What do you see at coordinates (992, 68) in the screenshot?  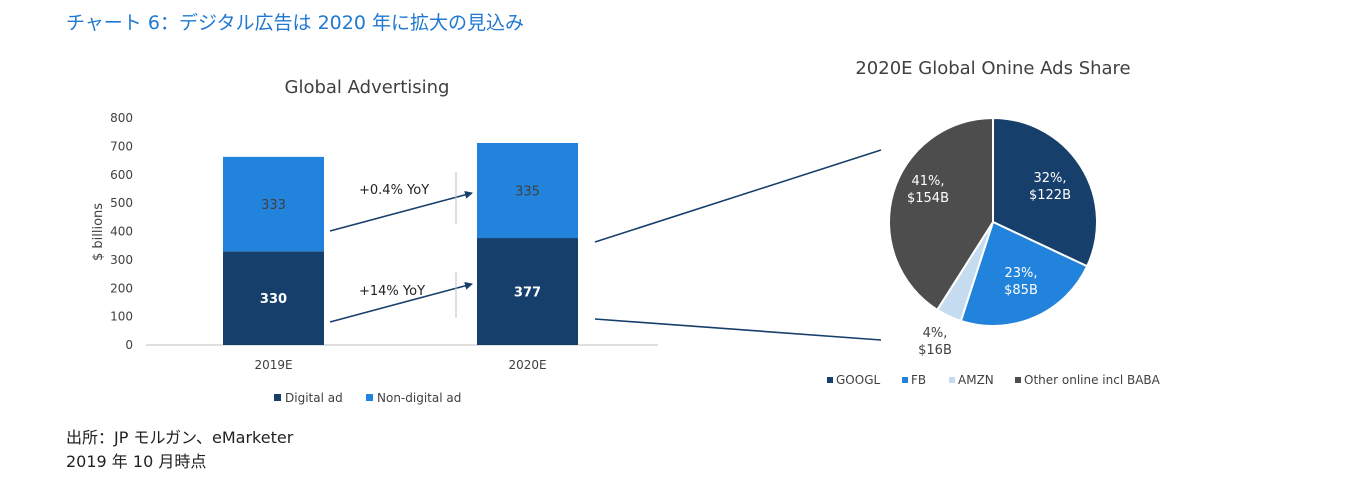 I see `pie-chart-title: 2020E Global Onine Ads Share` at bounding box center [992, 68].